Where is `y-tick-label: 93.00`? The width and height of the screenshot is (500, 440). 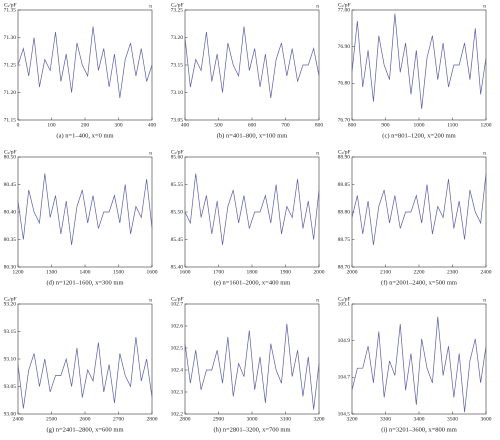
y-tick-label: 93.00 is located at coordinates (10, 414).